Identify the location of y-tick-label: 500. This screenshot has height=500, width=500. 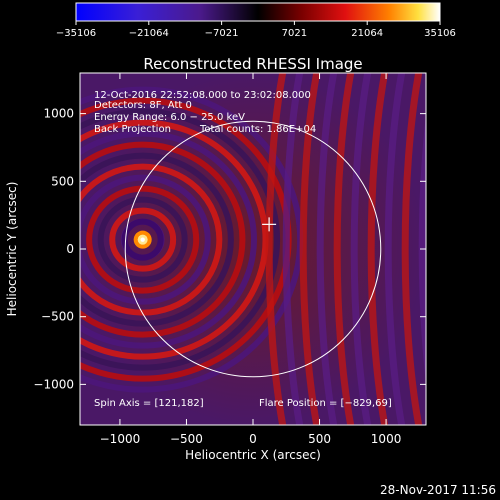
(62, 181).